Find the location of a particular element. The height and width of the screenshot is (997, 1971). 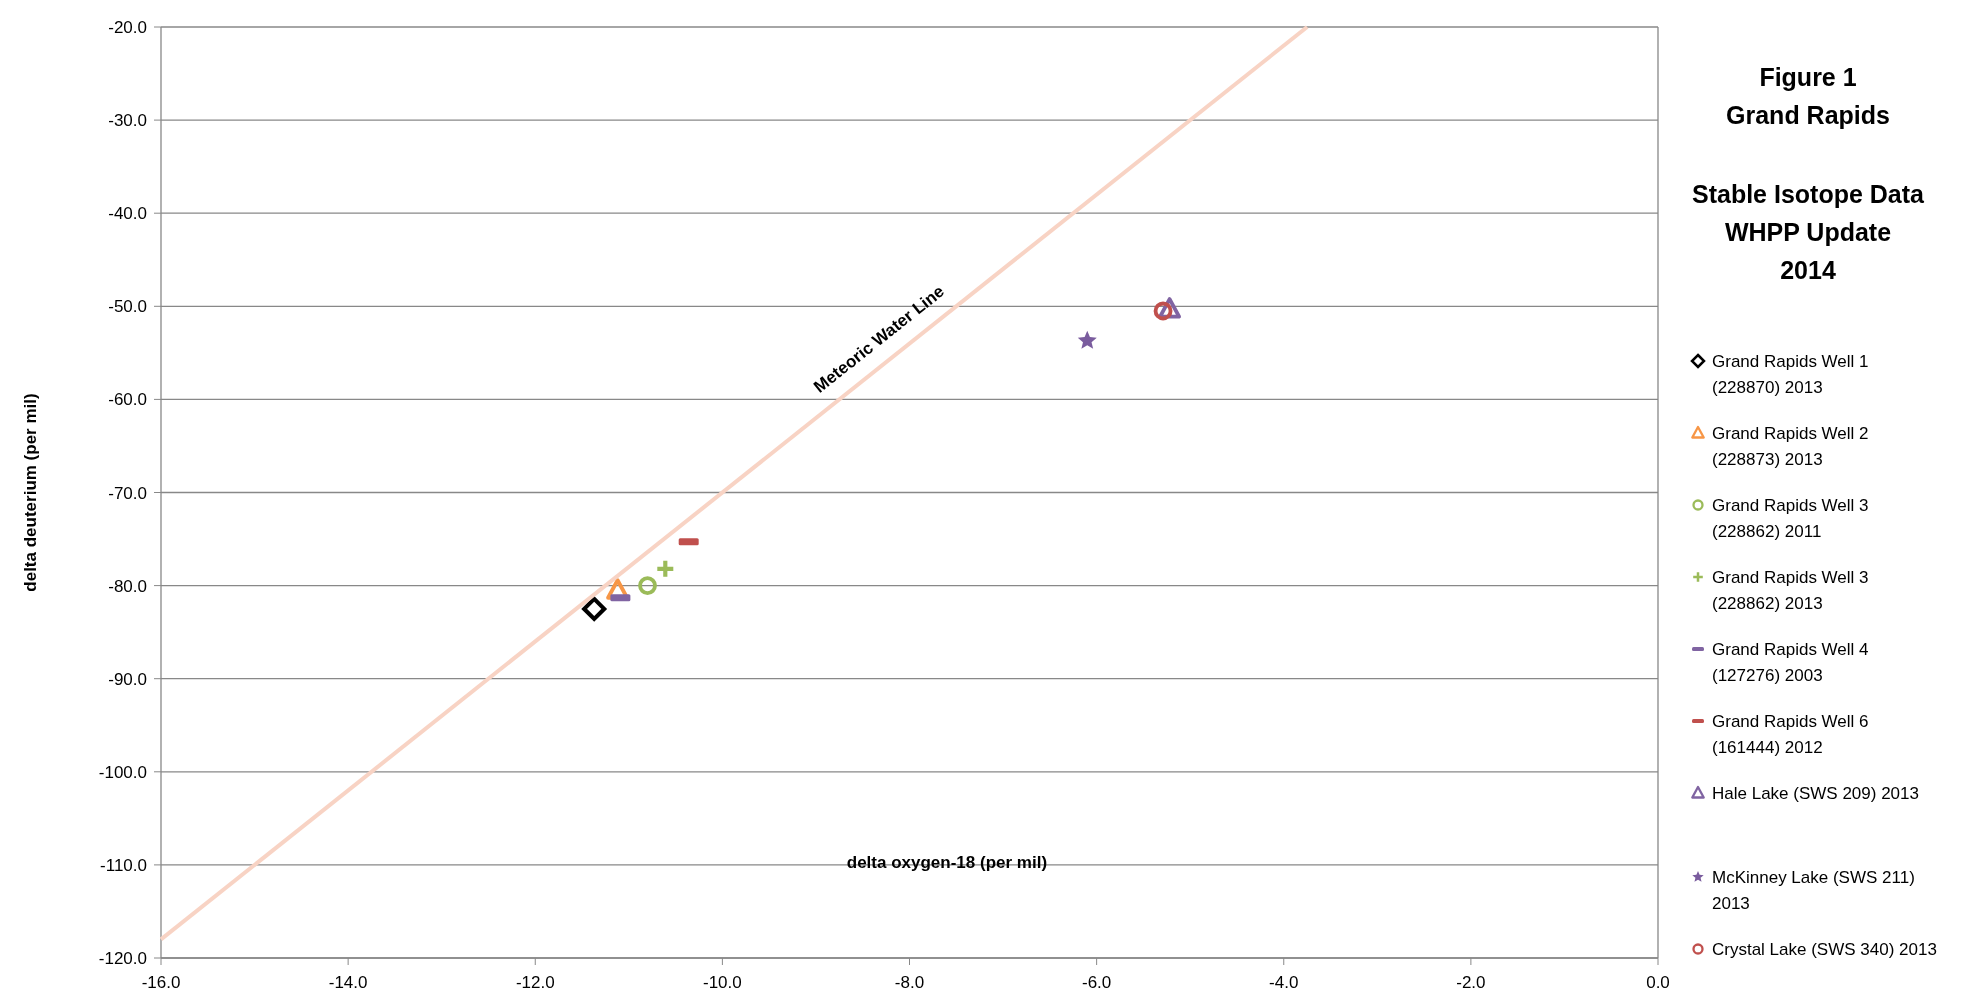

legend-label: Crystal Lake (SWS 340) 2013 is located at coordinates (1824, 949).